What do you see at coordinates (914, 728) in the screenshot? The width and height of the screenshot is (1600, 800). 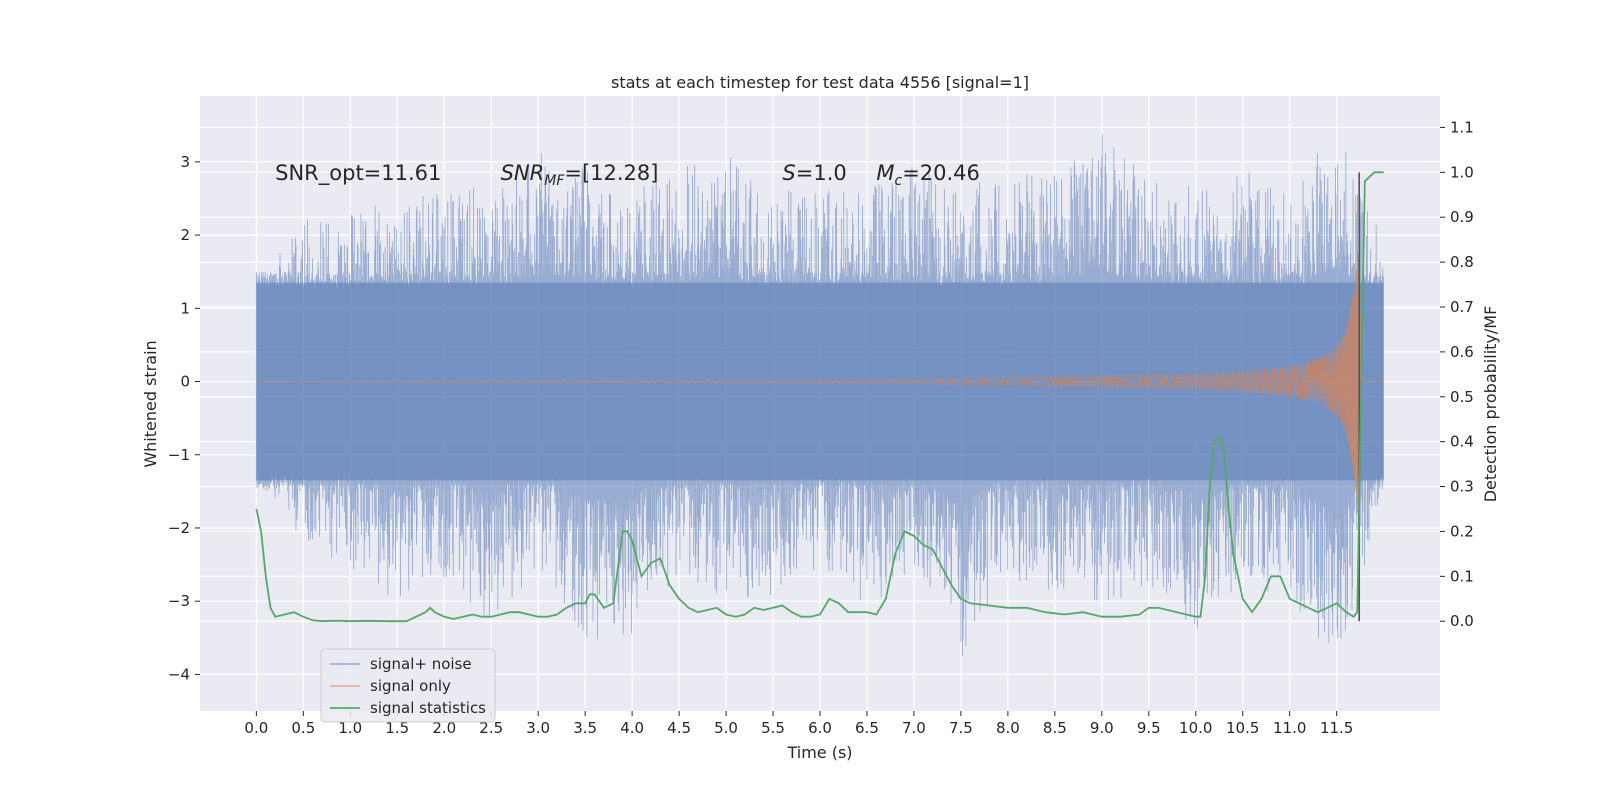 I see `x-tick-label: 7.0` at bounding box center [914, 728].